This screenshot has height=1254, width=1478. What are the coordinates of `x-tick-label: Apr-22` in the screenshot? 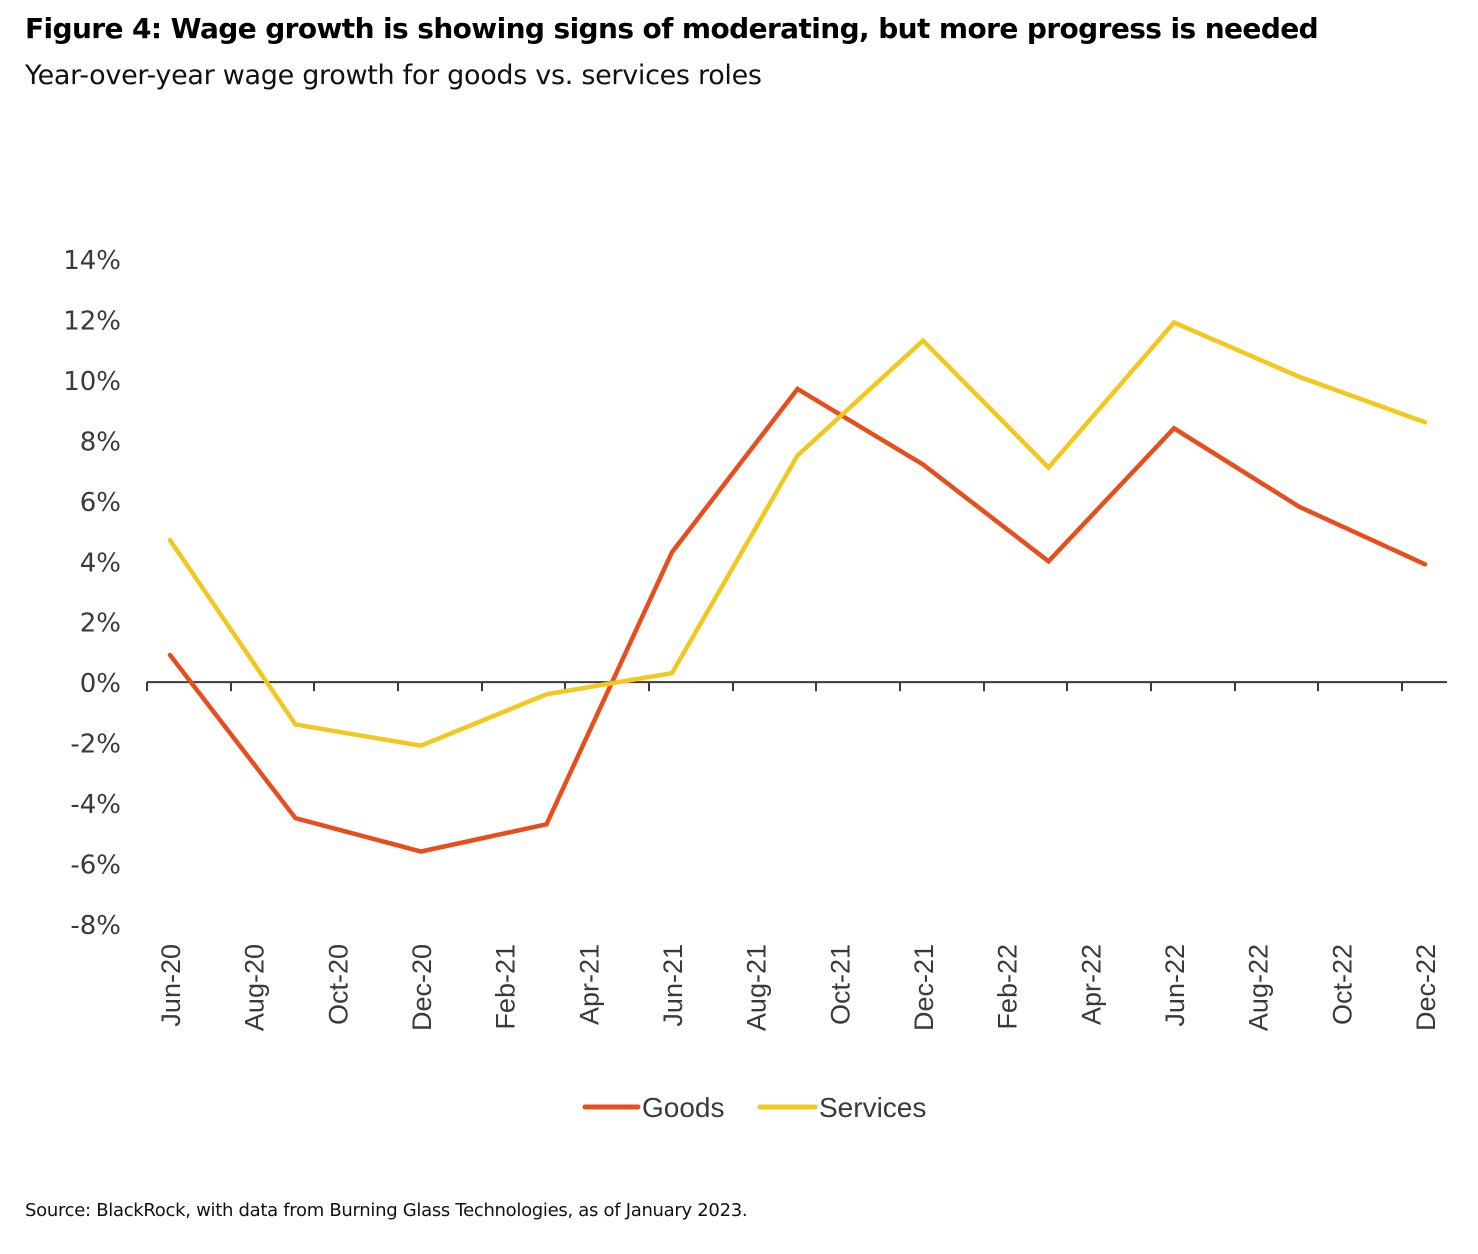 It's located at (1091, 984).